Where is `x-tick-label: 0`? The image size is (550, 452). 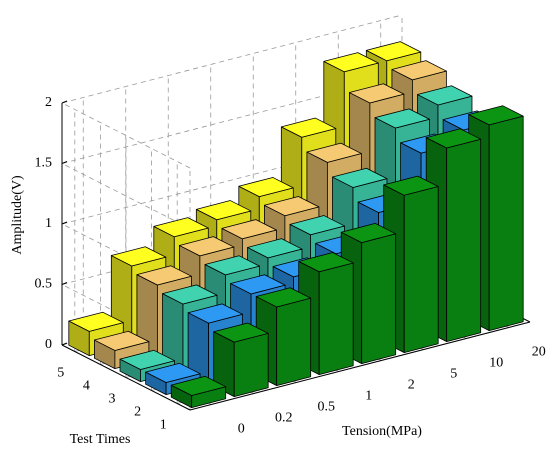
x-tick-label: 0 is located at coordinates (241, 429).